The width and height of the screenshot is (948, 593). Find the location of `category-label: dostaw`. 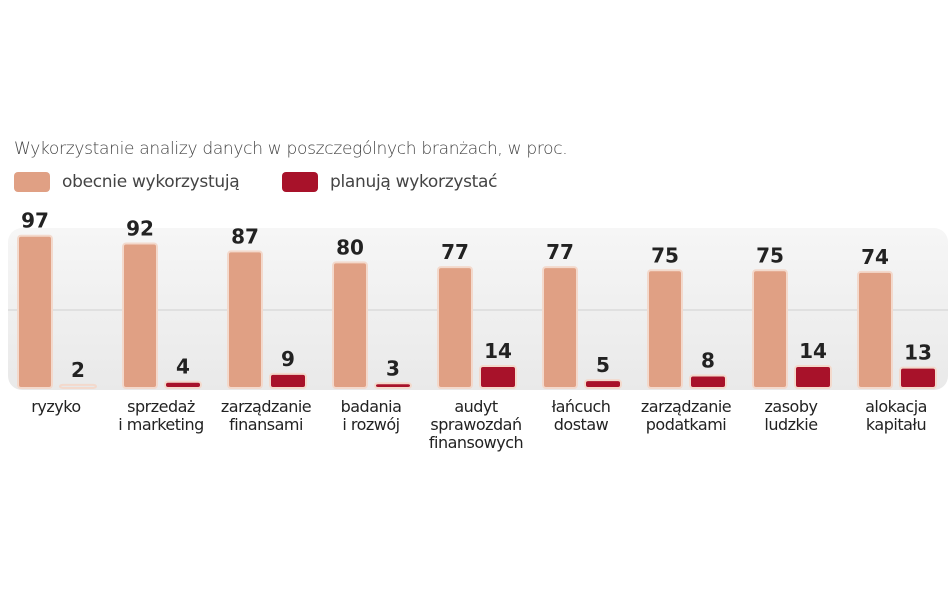

category-label: dostaw is located at coordinates (581, 424).